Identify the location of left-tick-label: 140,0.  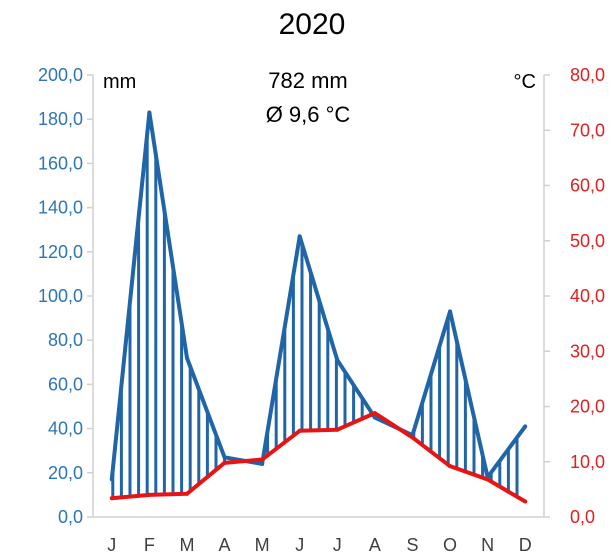
(60, 208).